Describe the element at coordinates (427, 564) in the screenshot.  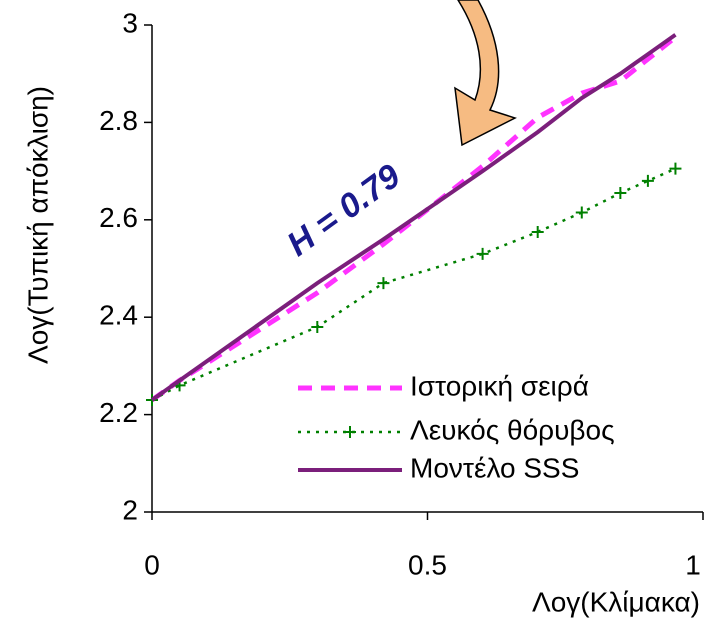
I see `x-tick-label: 0.5` at that location.